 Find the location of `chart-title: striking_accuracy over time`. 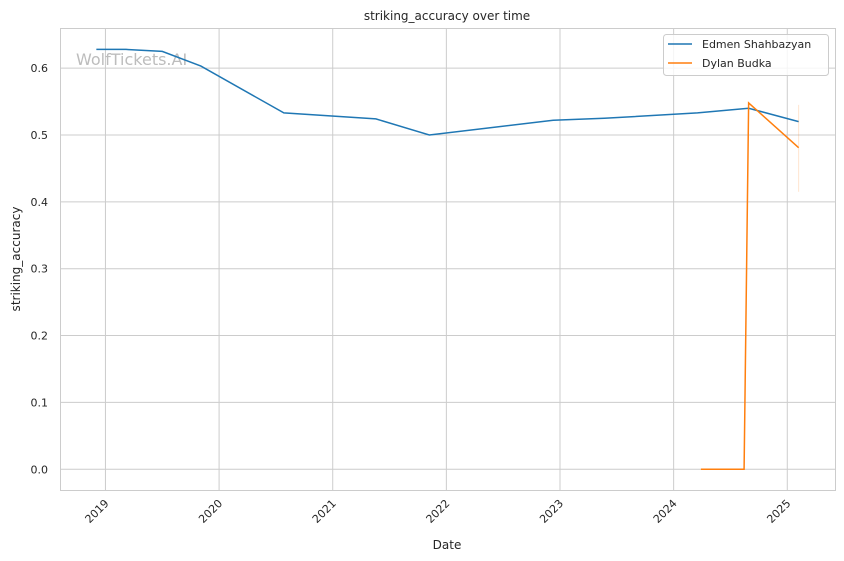

chart-title: striking_accuracy over time is located at coordinates (447, 16).